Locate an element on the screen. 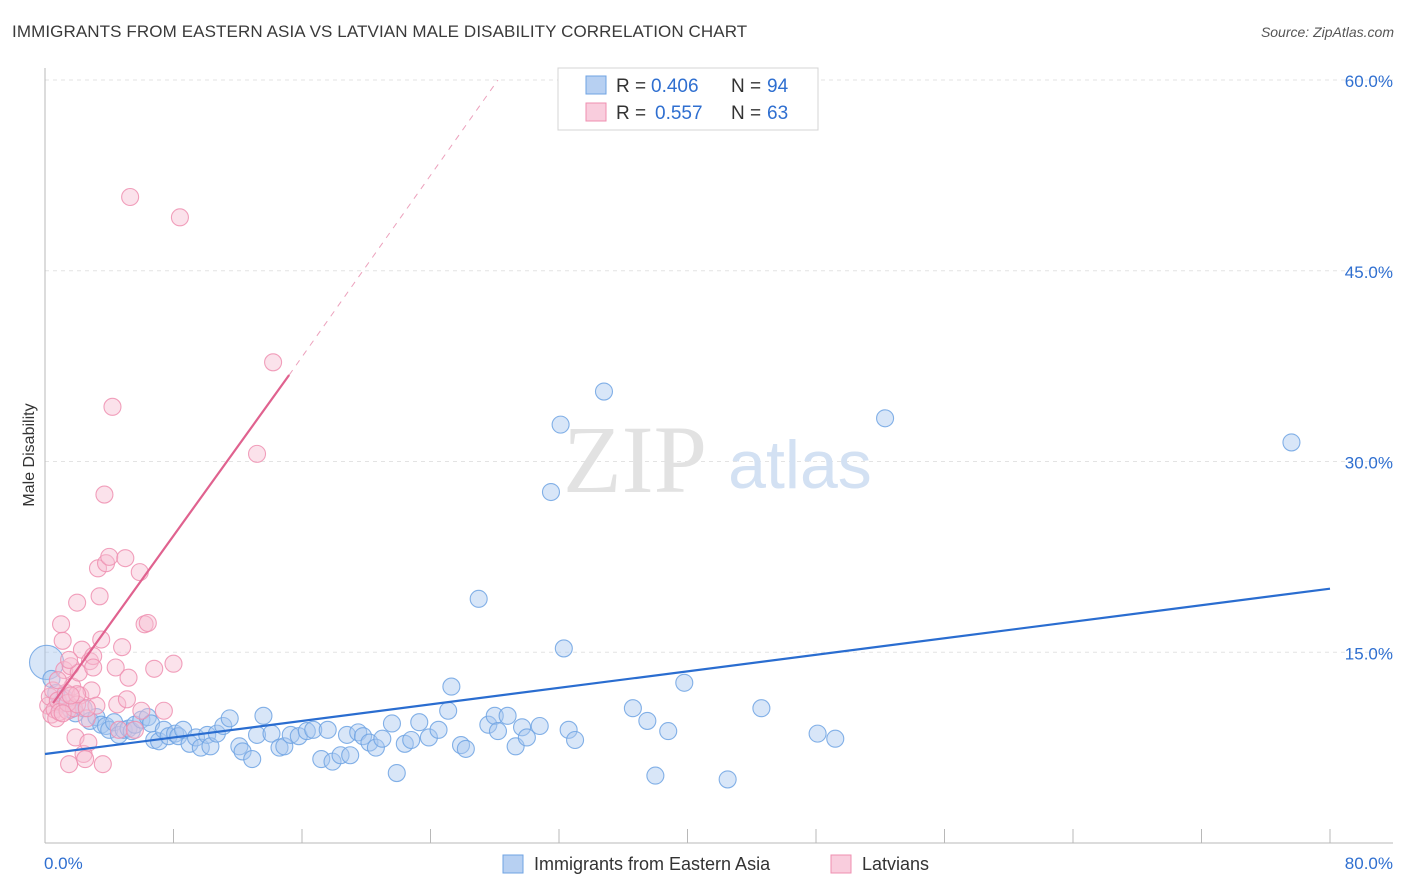 This screenshot has height=892, width=1406. watermark: ZIP atlas is located at coordinates (717, 459).